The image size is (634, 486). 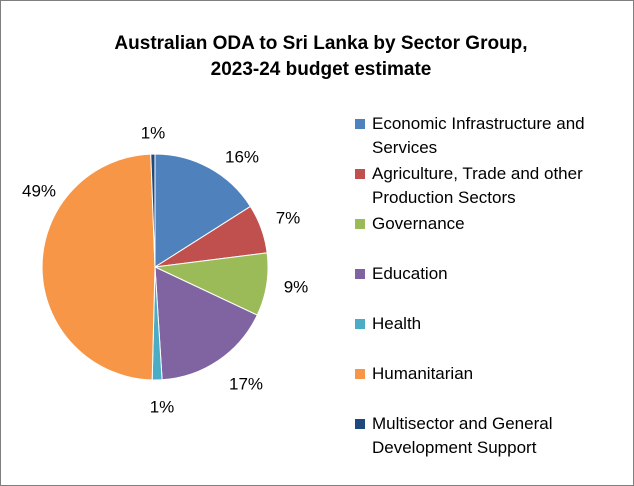 What do you see at coordinates (397, 323) in the screenshot?
I see `legend-label: Health` at bounding box center [397, 323].